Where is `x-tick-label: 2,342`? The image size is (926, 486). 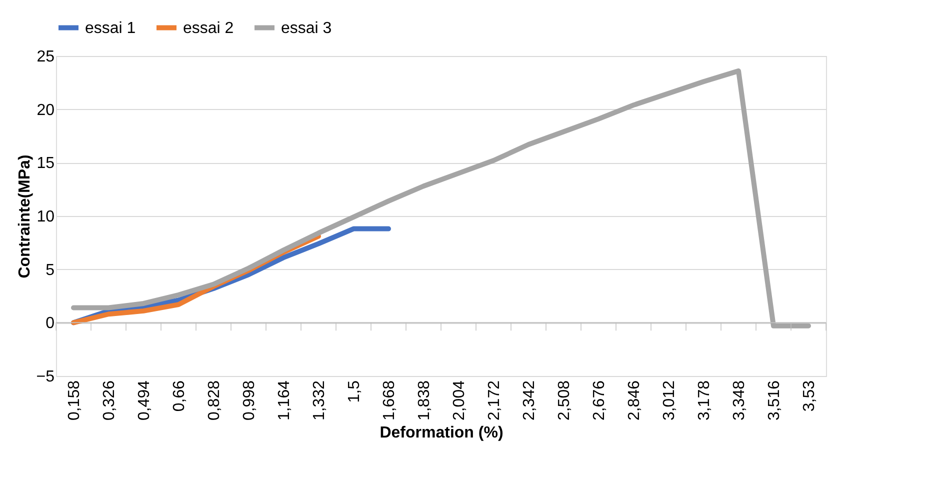
x-tick-label: 2,342 is located at coordinates (529, 400).